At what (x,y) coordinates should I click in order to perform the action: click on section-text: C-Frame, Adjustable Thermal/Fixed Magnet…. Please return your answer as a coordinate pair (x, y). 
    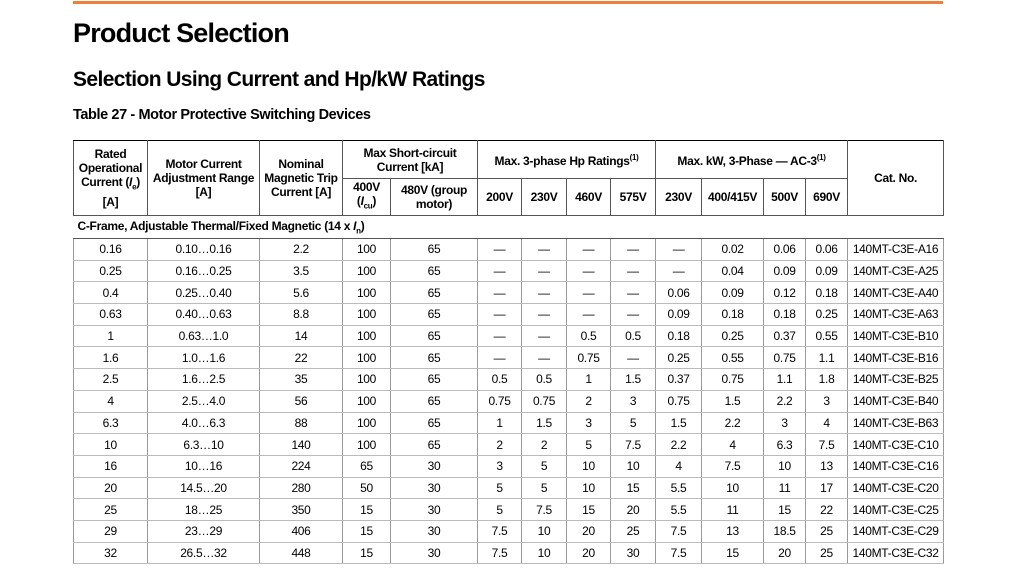
    Looking at the image, I should click on (215, 225).